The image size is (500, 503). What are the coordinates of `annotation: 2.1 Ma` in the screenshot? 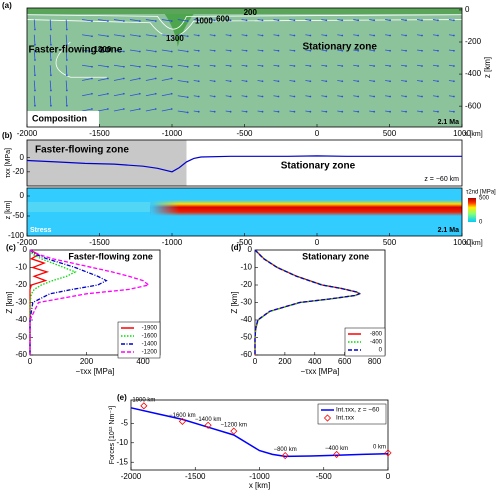 It's located at (449, 230).